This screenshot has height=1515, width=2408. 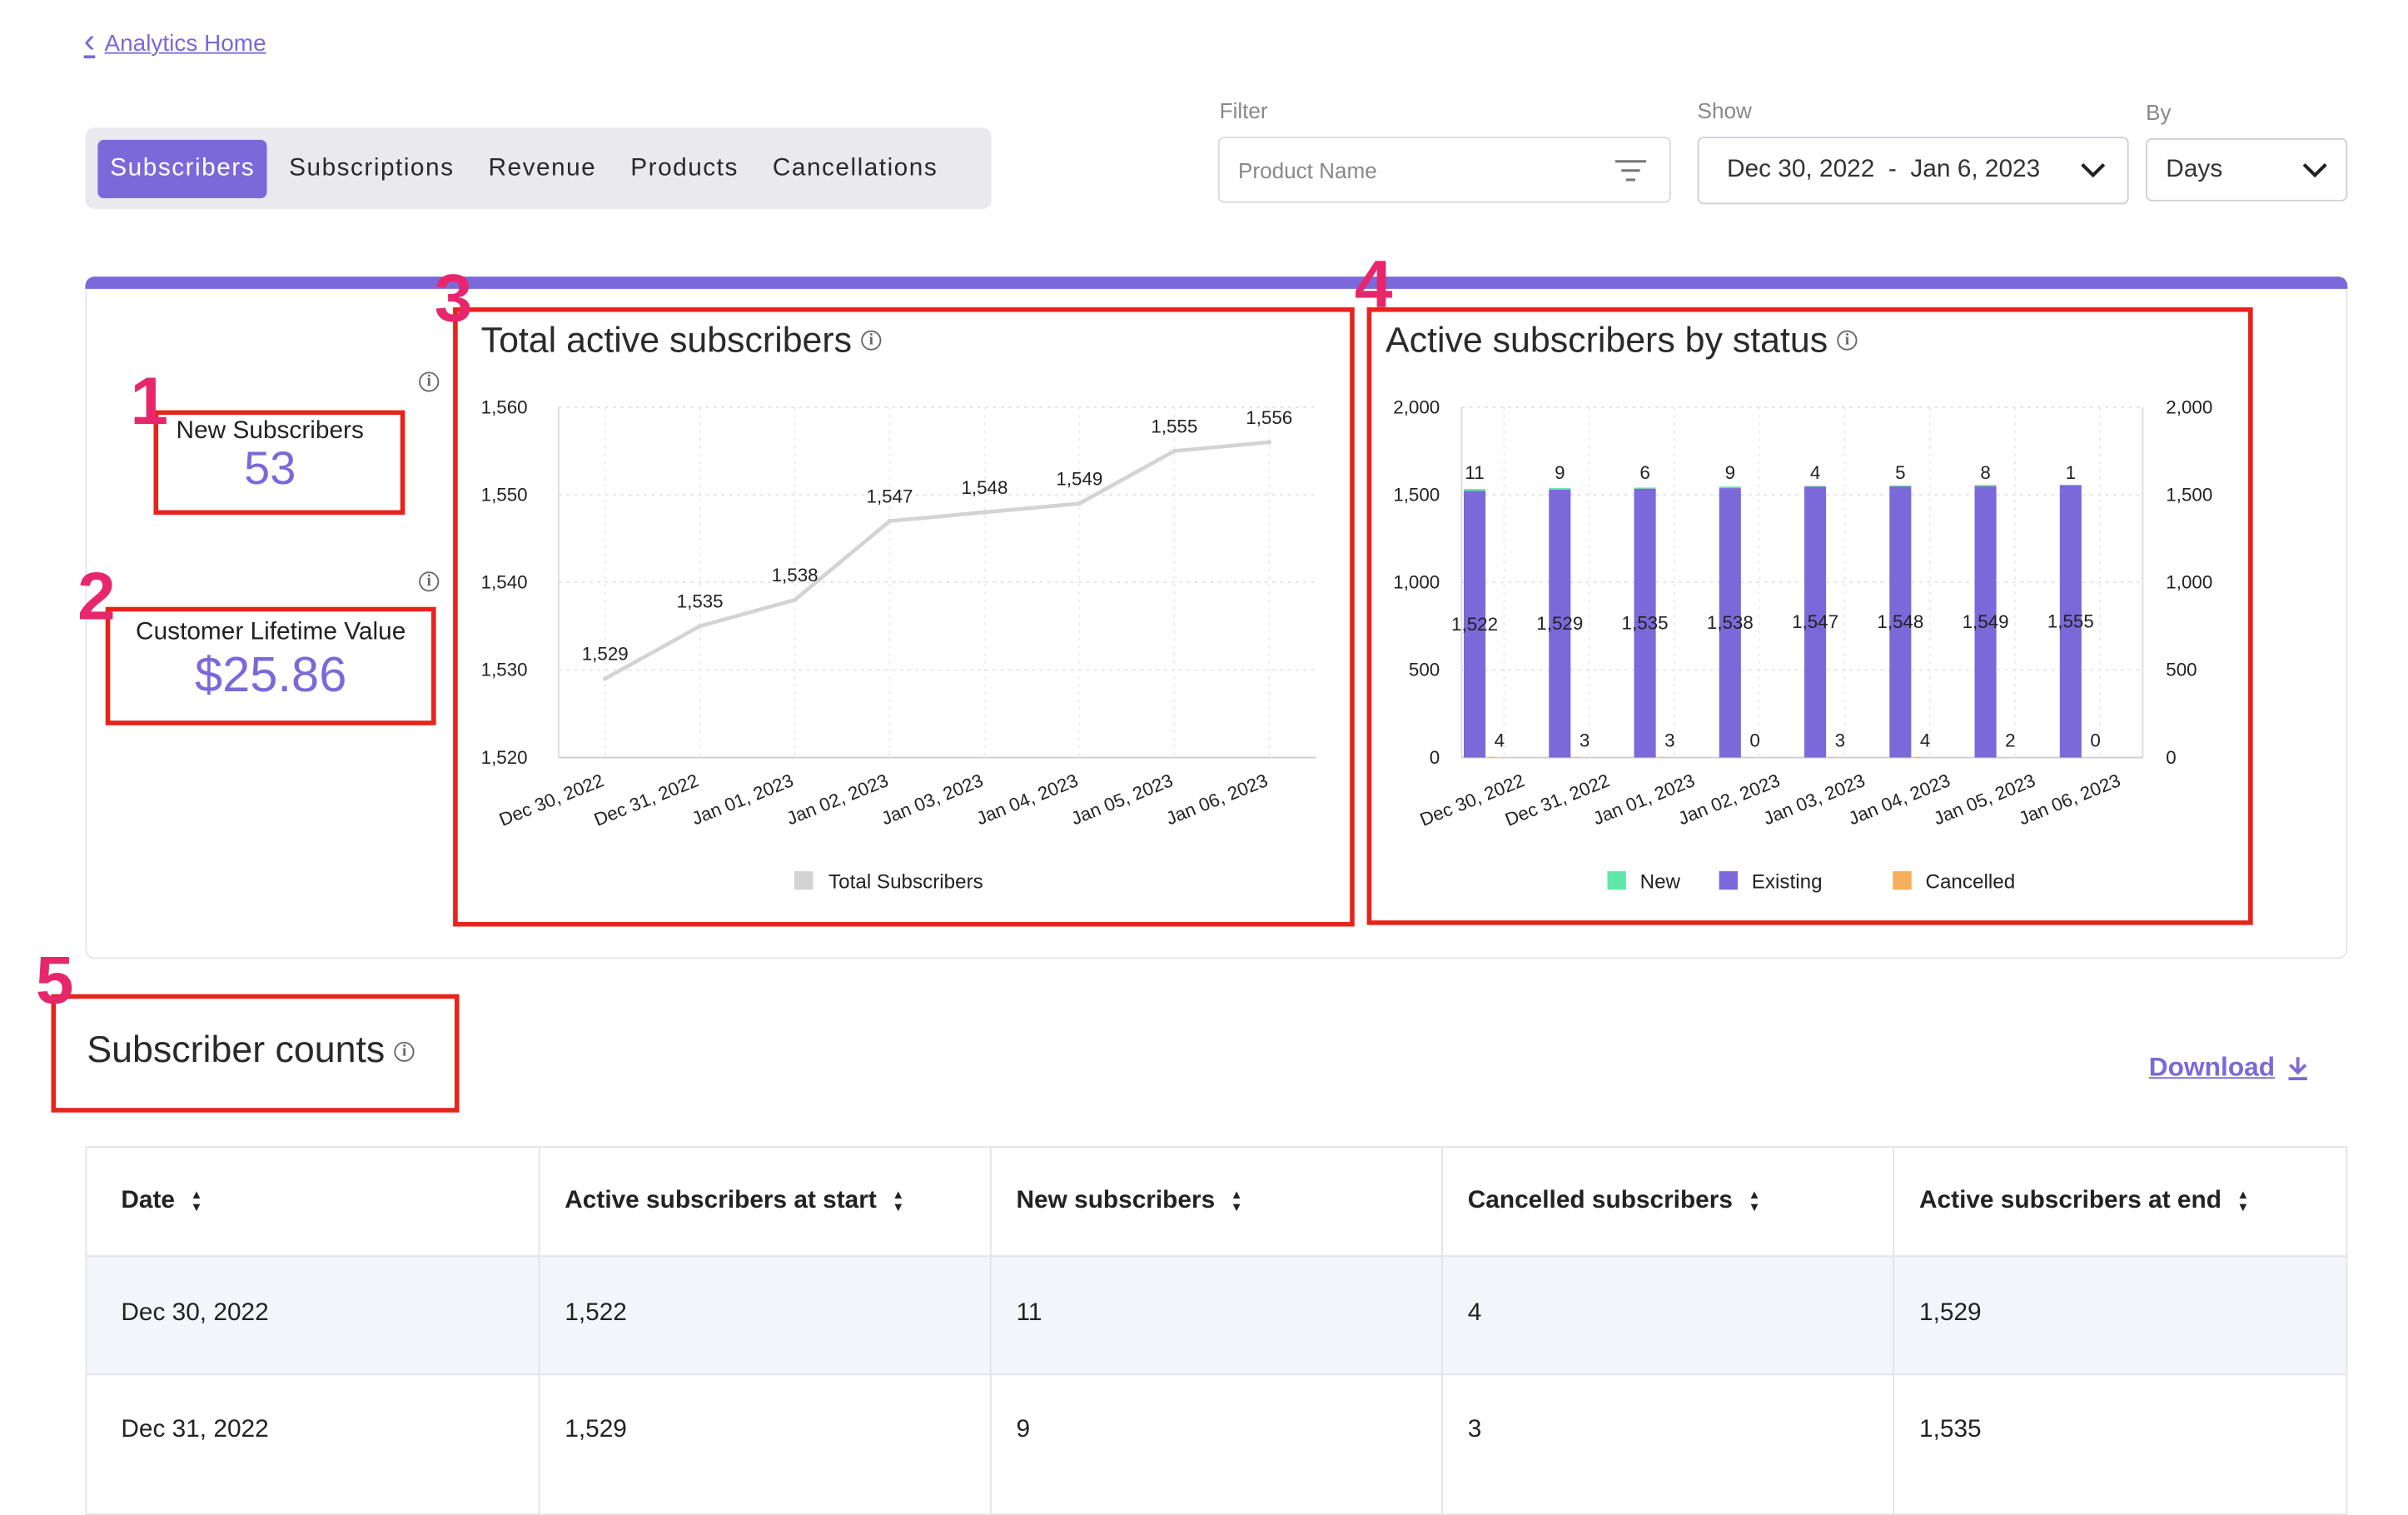 What do you see at coordinates (578, 1430) in the screenshot?
I see `table-cell: 1,529` at bounding box center [578, 1430].